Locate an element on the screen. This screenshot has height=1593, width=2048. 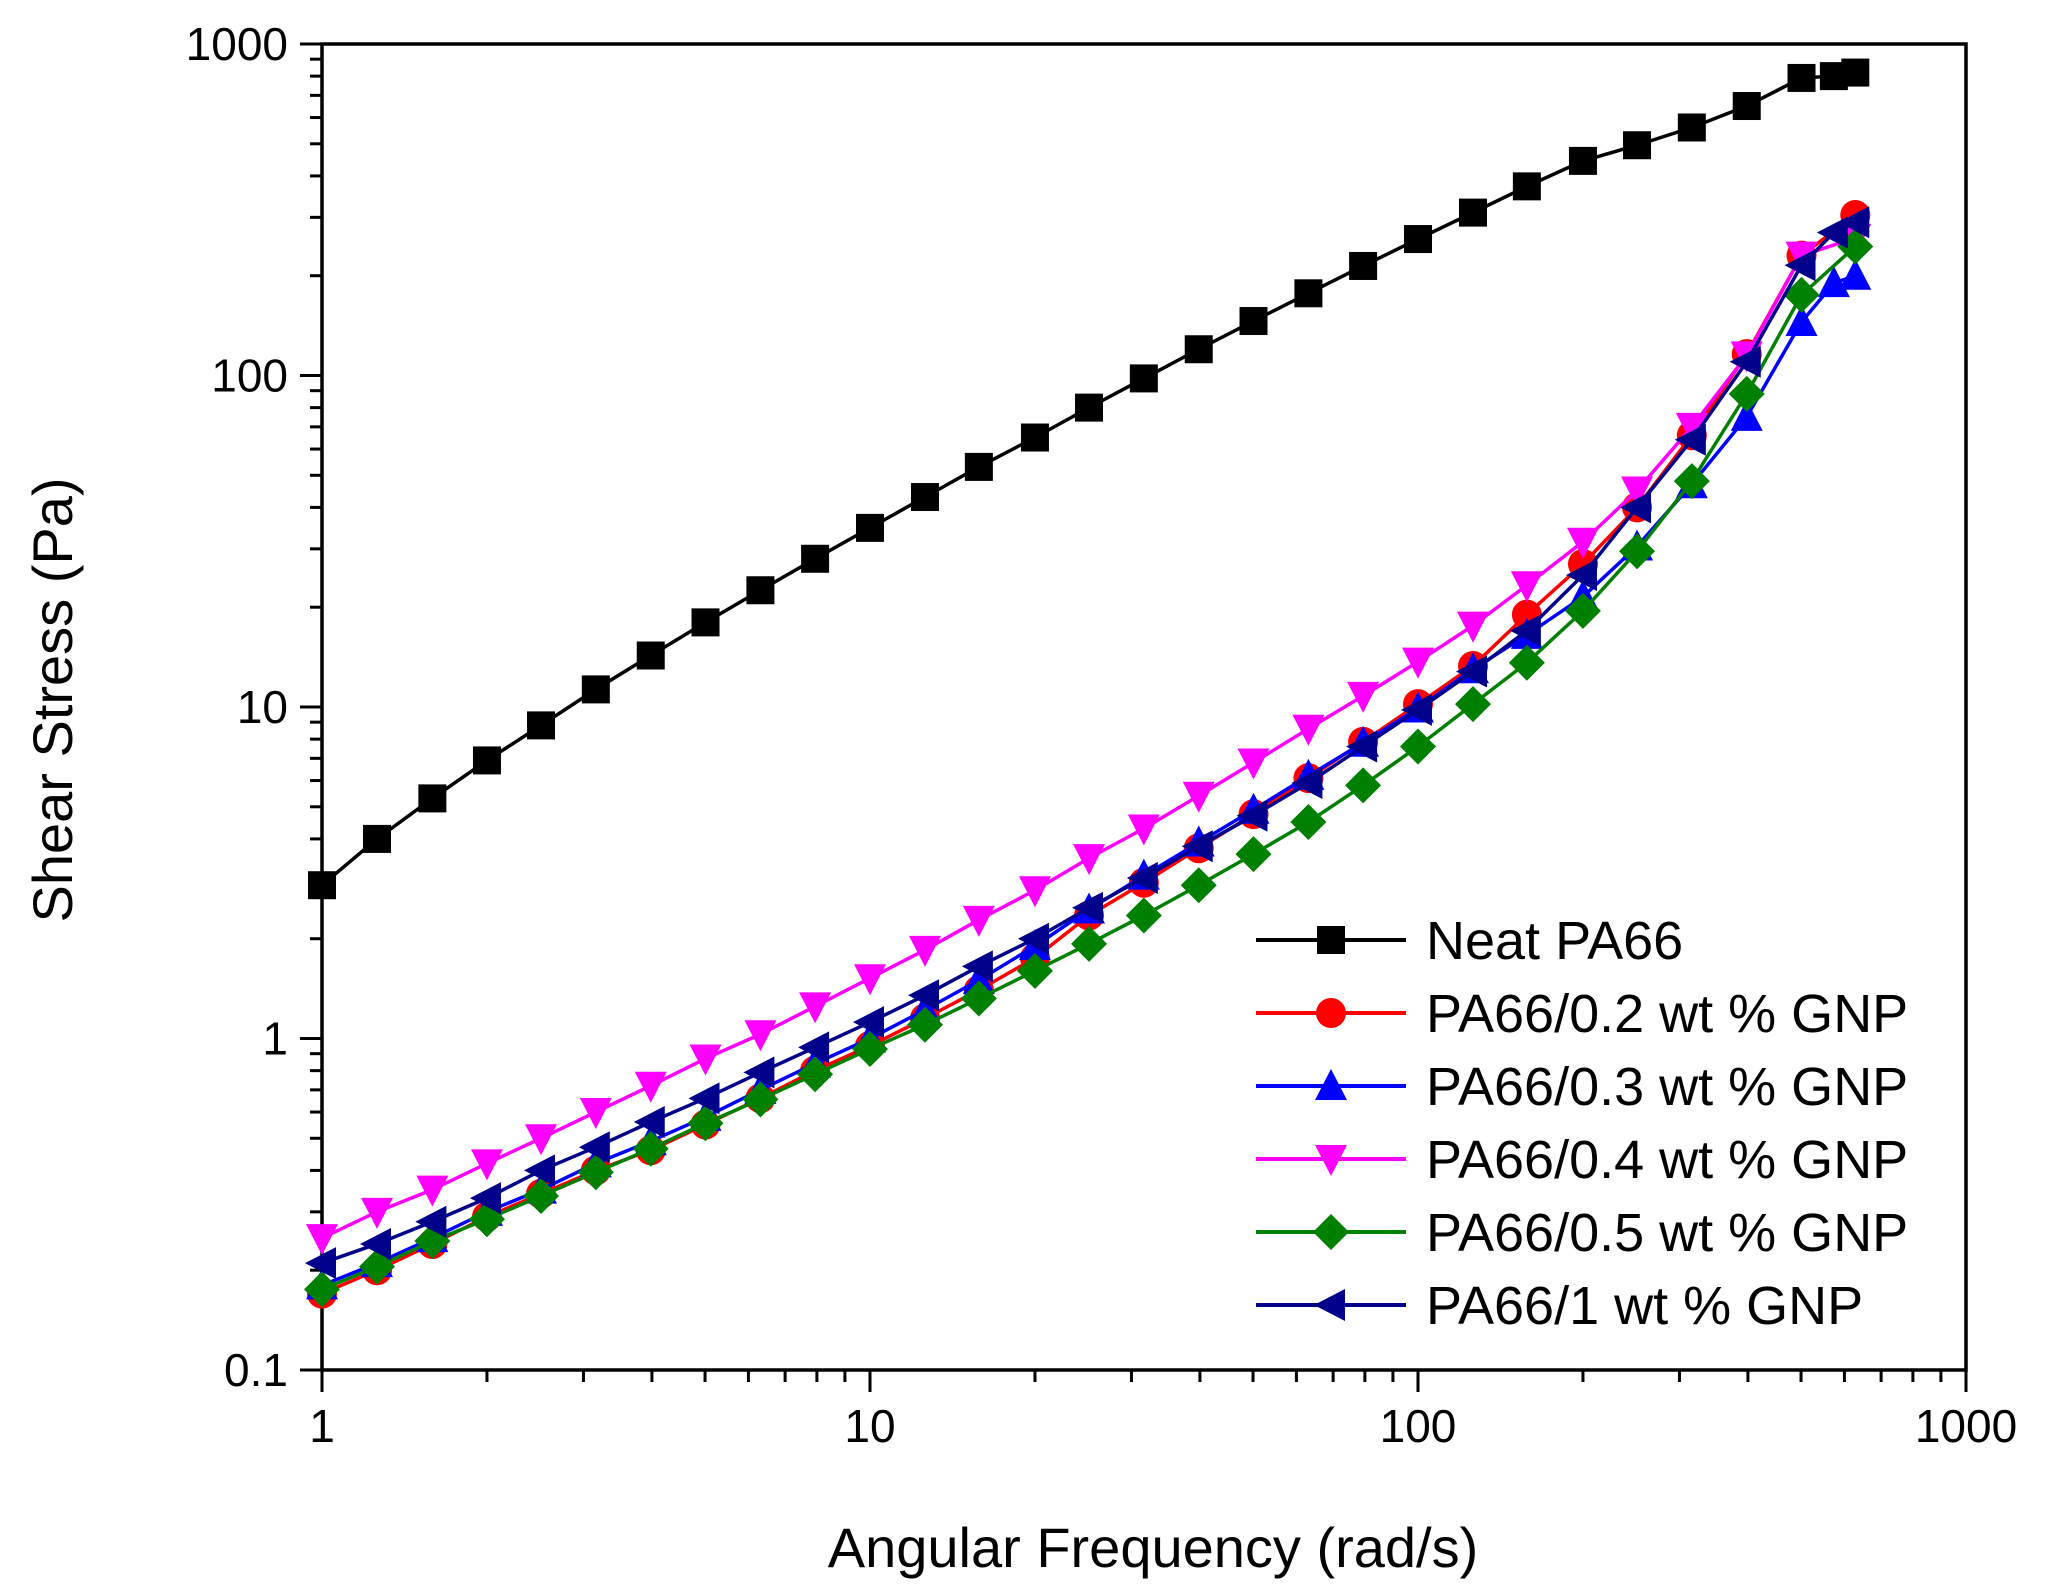
legend-label: PA66/0.2 wt % GNP is located at coordinates (1667, 1014).